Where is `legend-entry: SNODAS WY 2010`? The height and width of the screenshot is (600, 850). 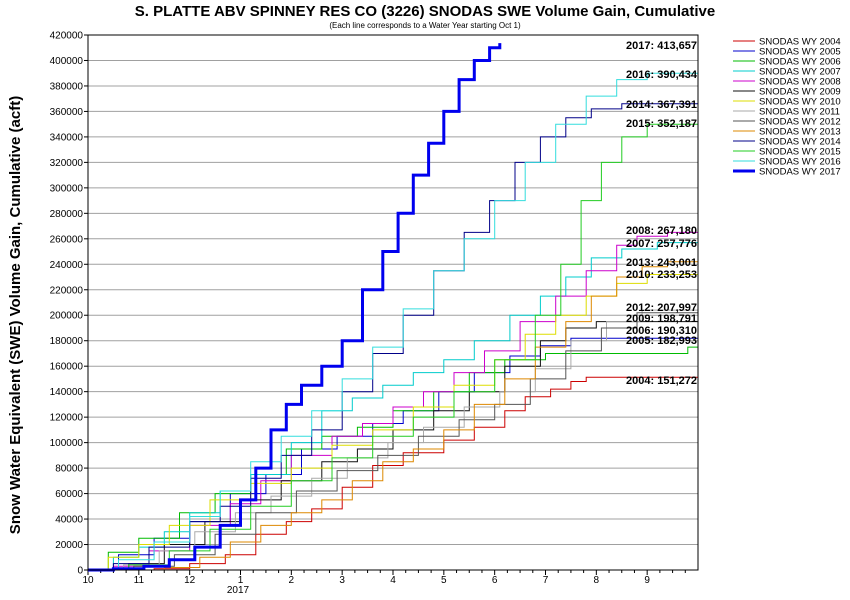
legend-entry: SNODAS WY 2010 is located at coordinates (800, 102).